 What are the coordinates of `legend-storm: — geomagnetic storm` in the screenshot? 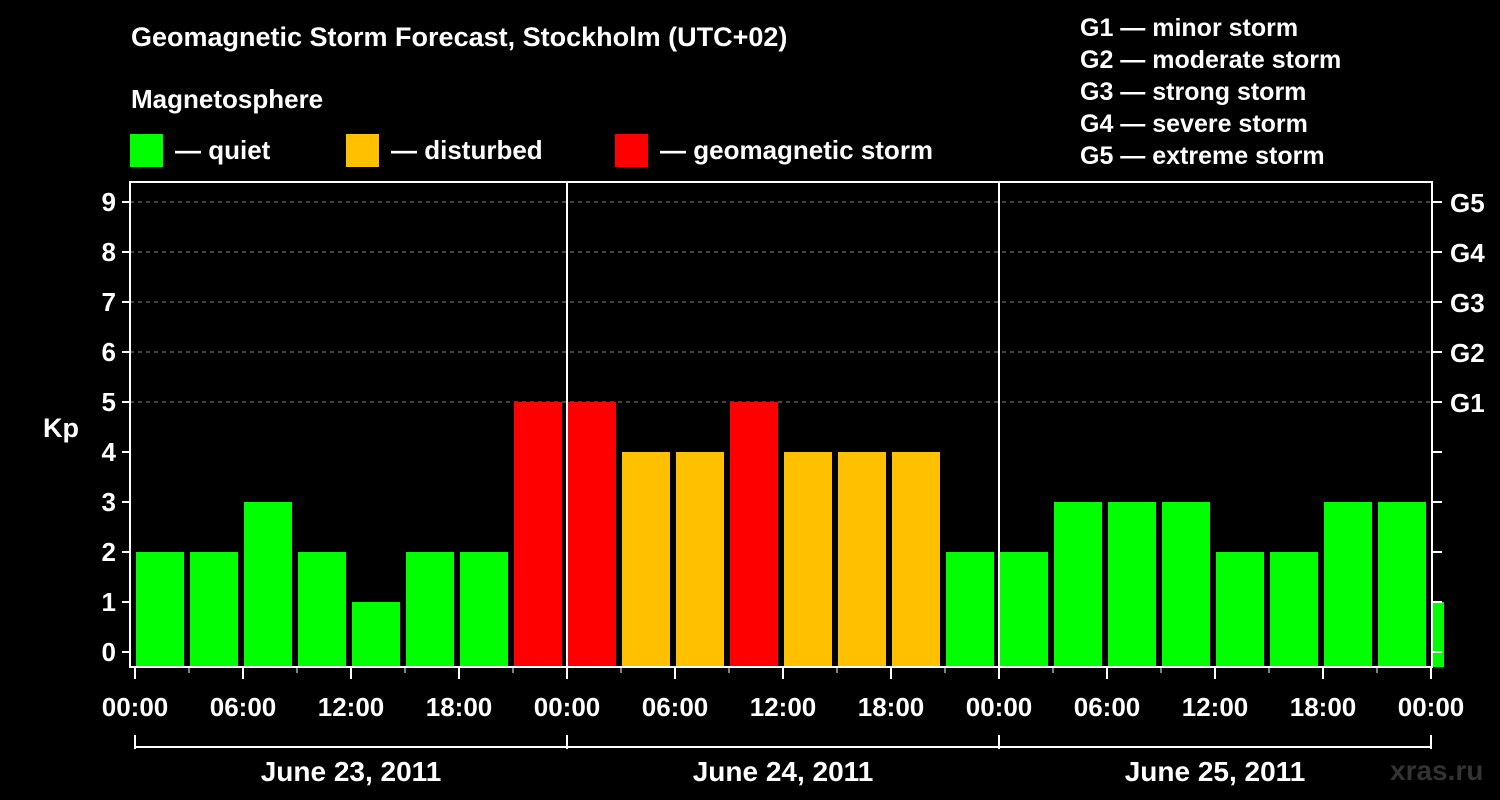 It's located at (774, 150).